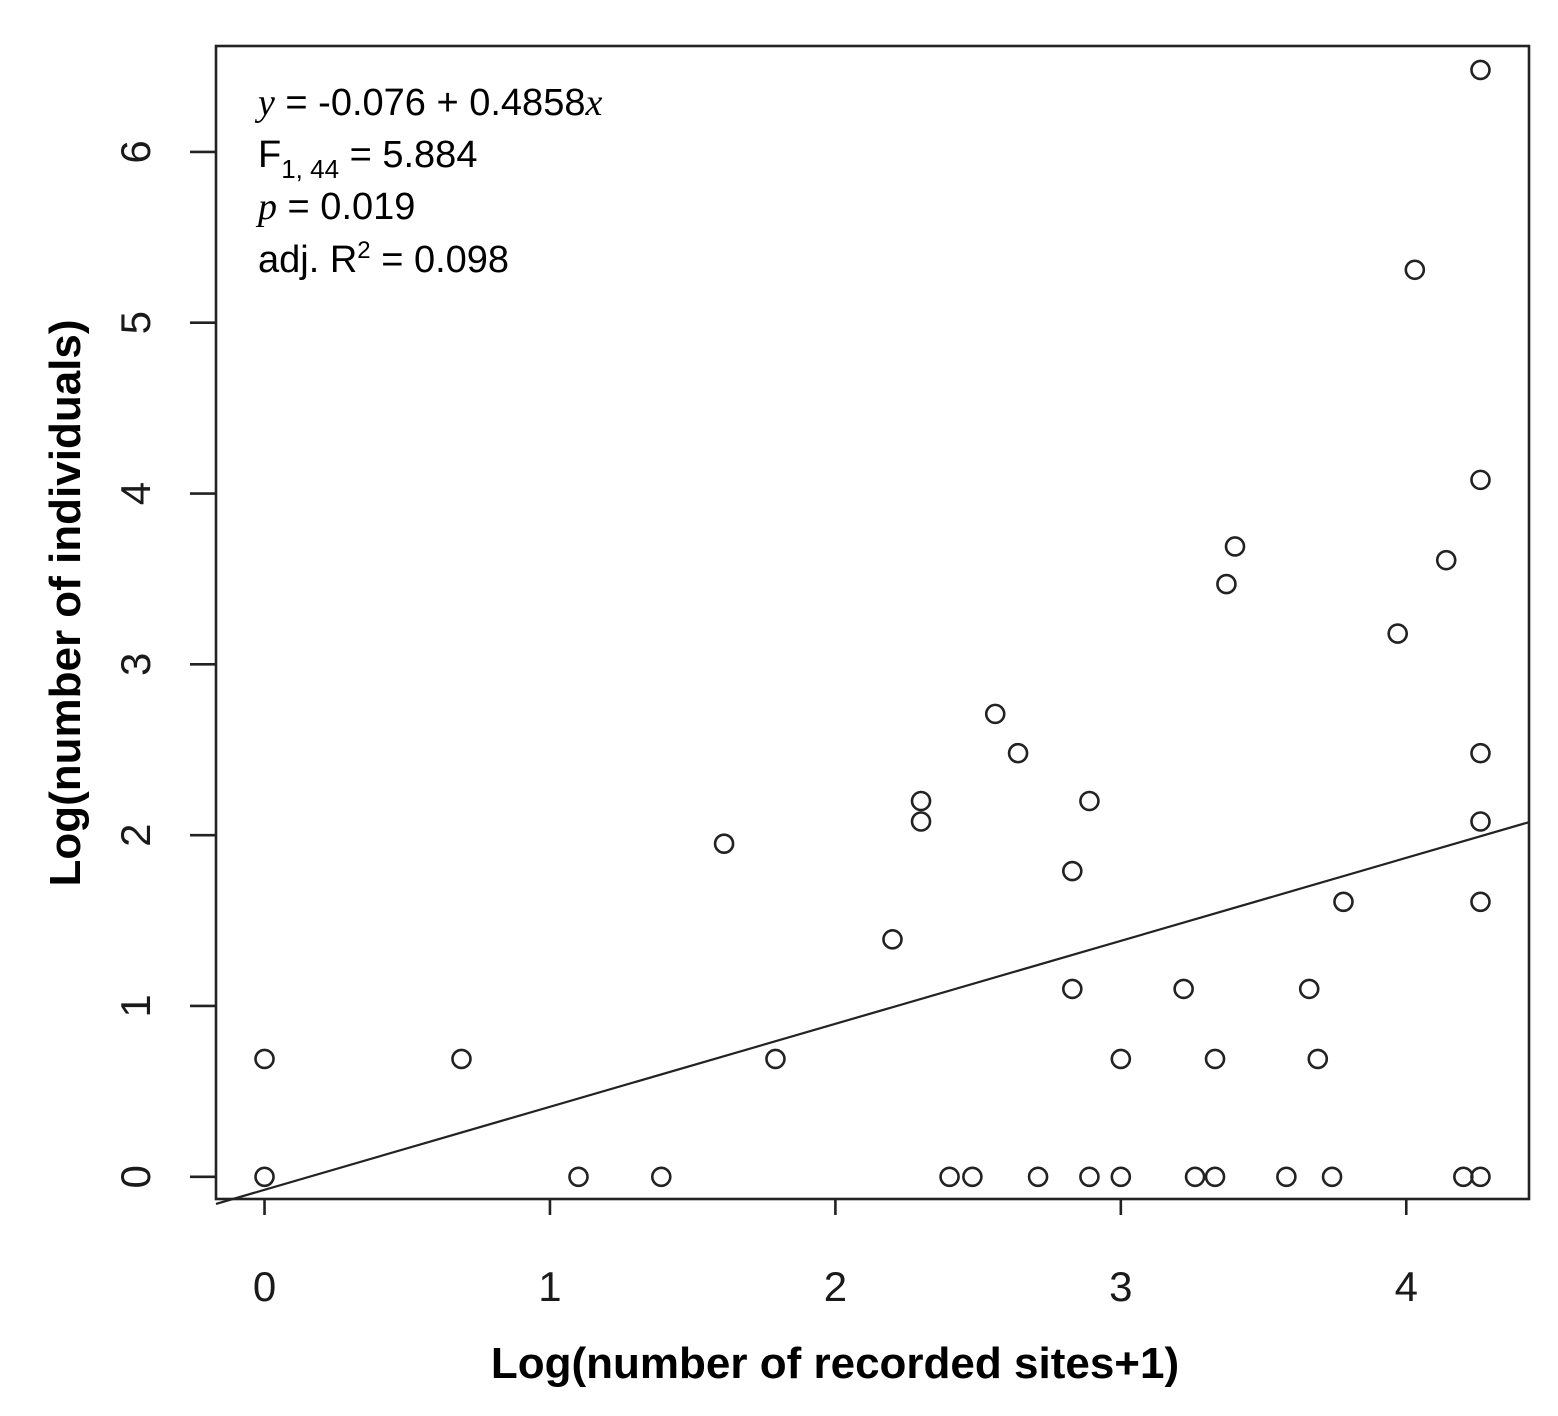 The width and height of the screenshot is (1558, 1416). Describe the element at coordinates (1120, 1286) in the screenshot. I see `x-tick-label: 3` at that location.